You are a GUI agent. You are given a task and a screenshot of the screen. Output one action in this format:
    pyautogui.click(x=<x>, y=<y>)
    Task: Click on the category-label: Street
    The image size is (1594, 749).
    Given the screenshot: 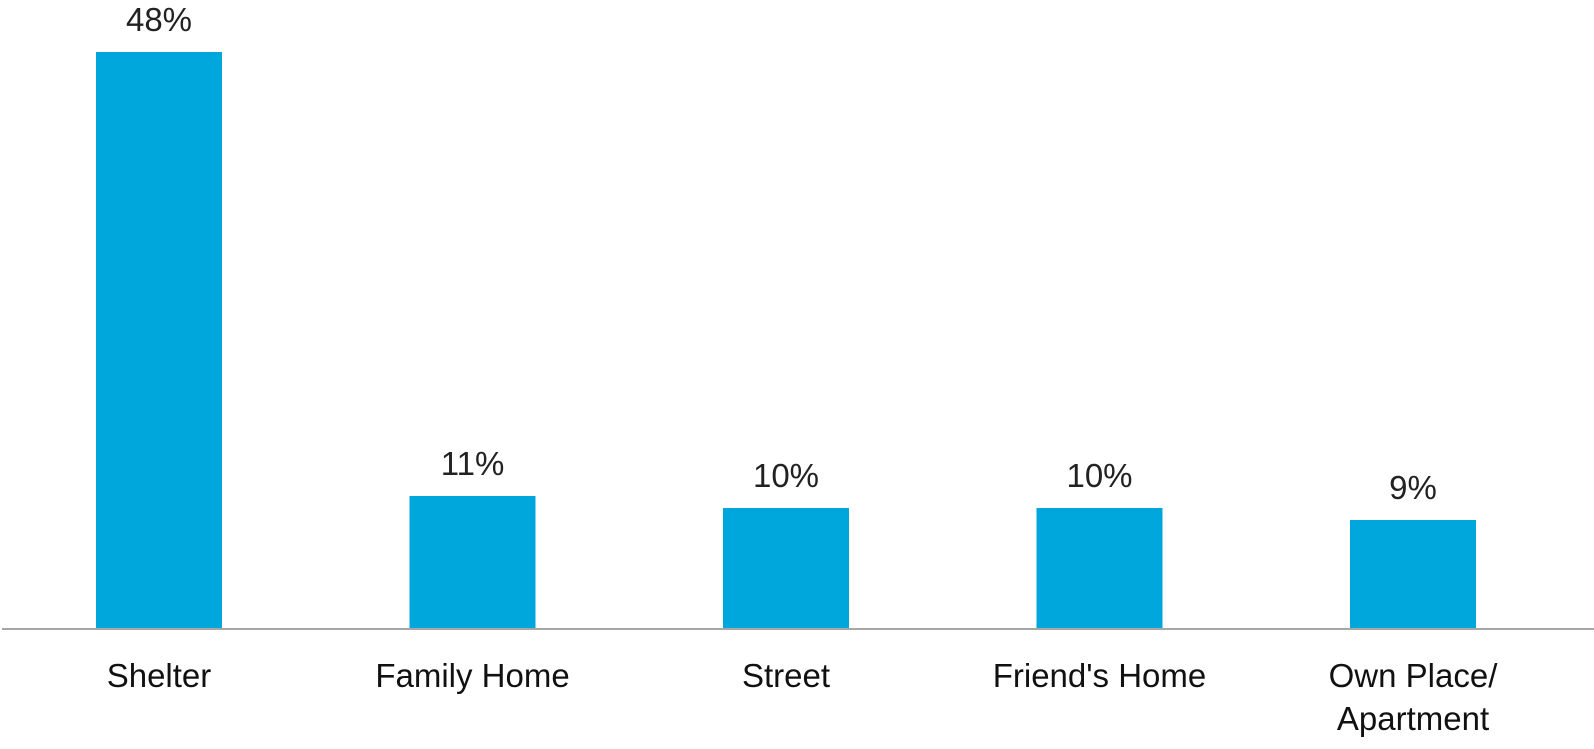 What is the action you would take?
    pyautogui.click(x=786, y=675)
    